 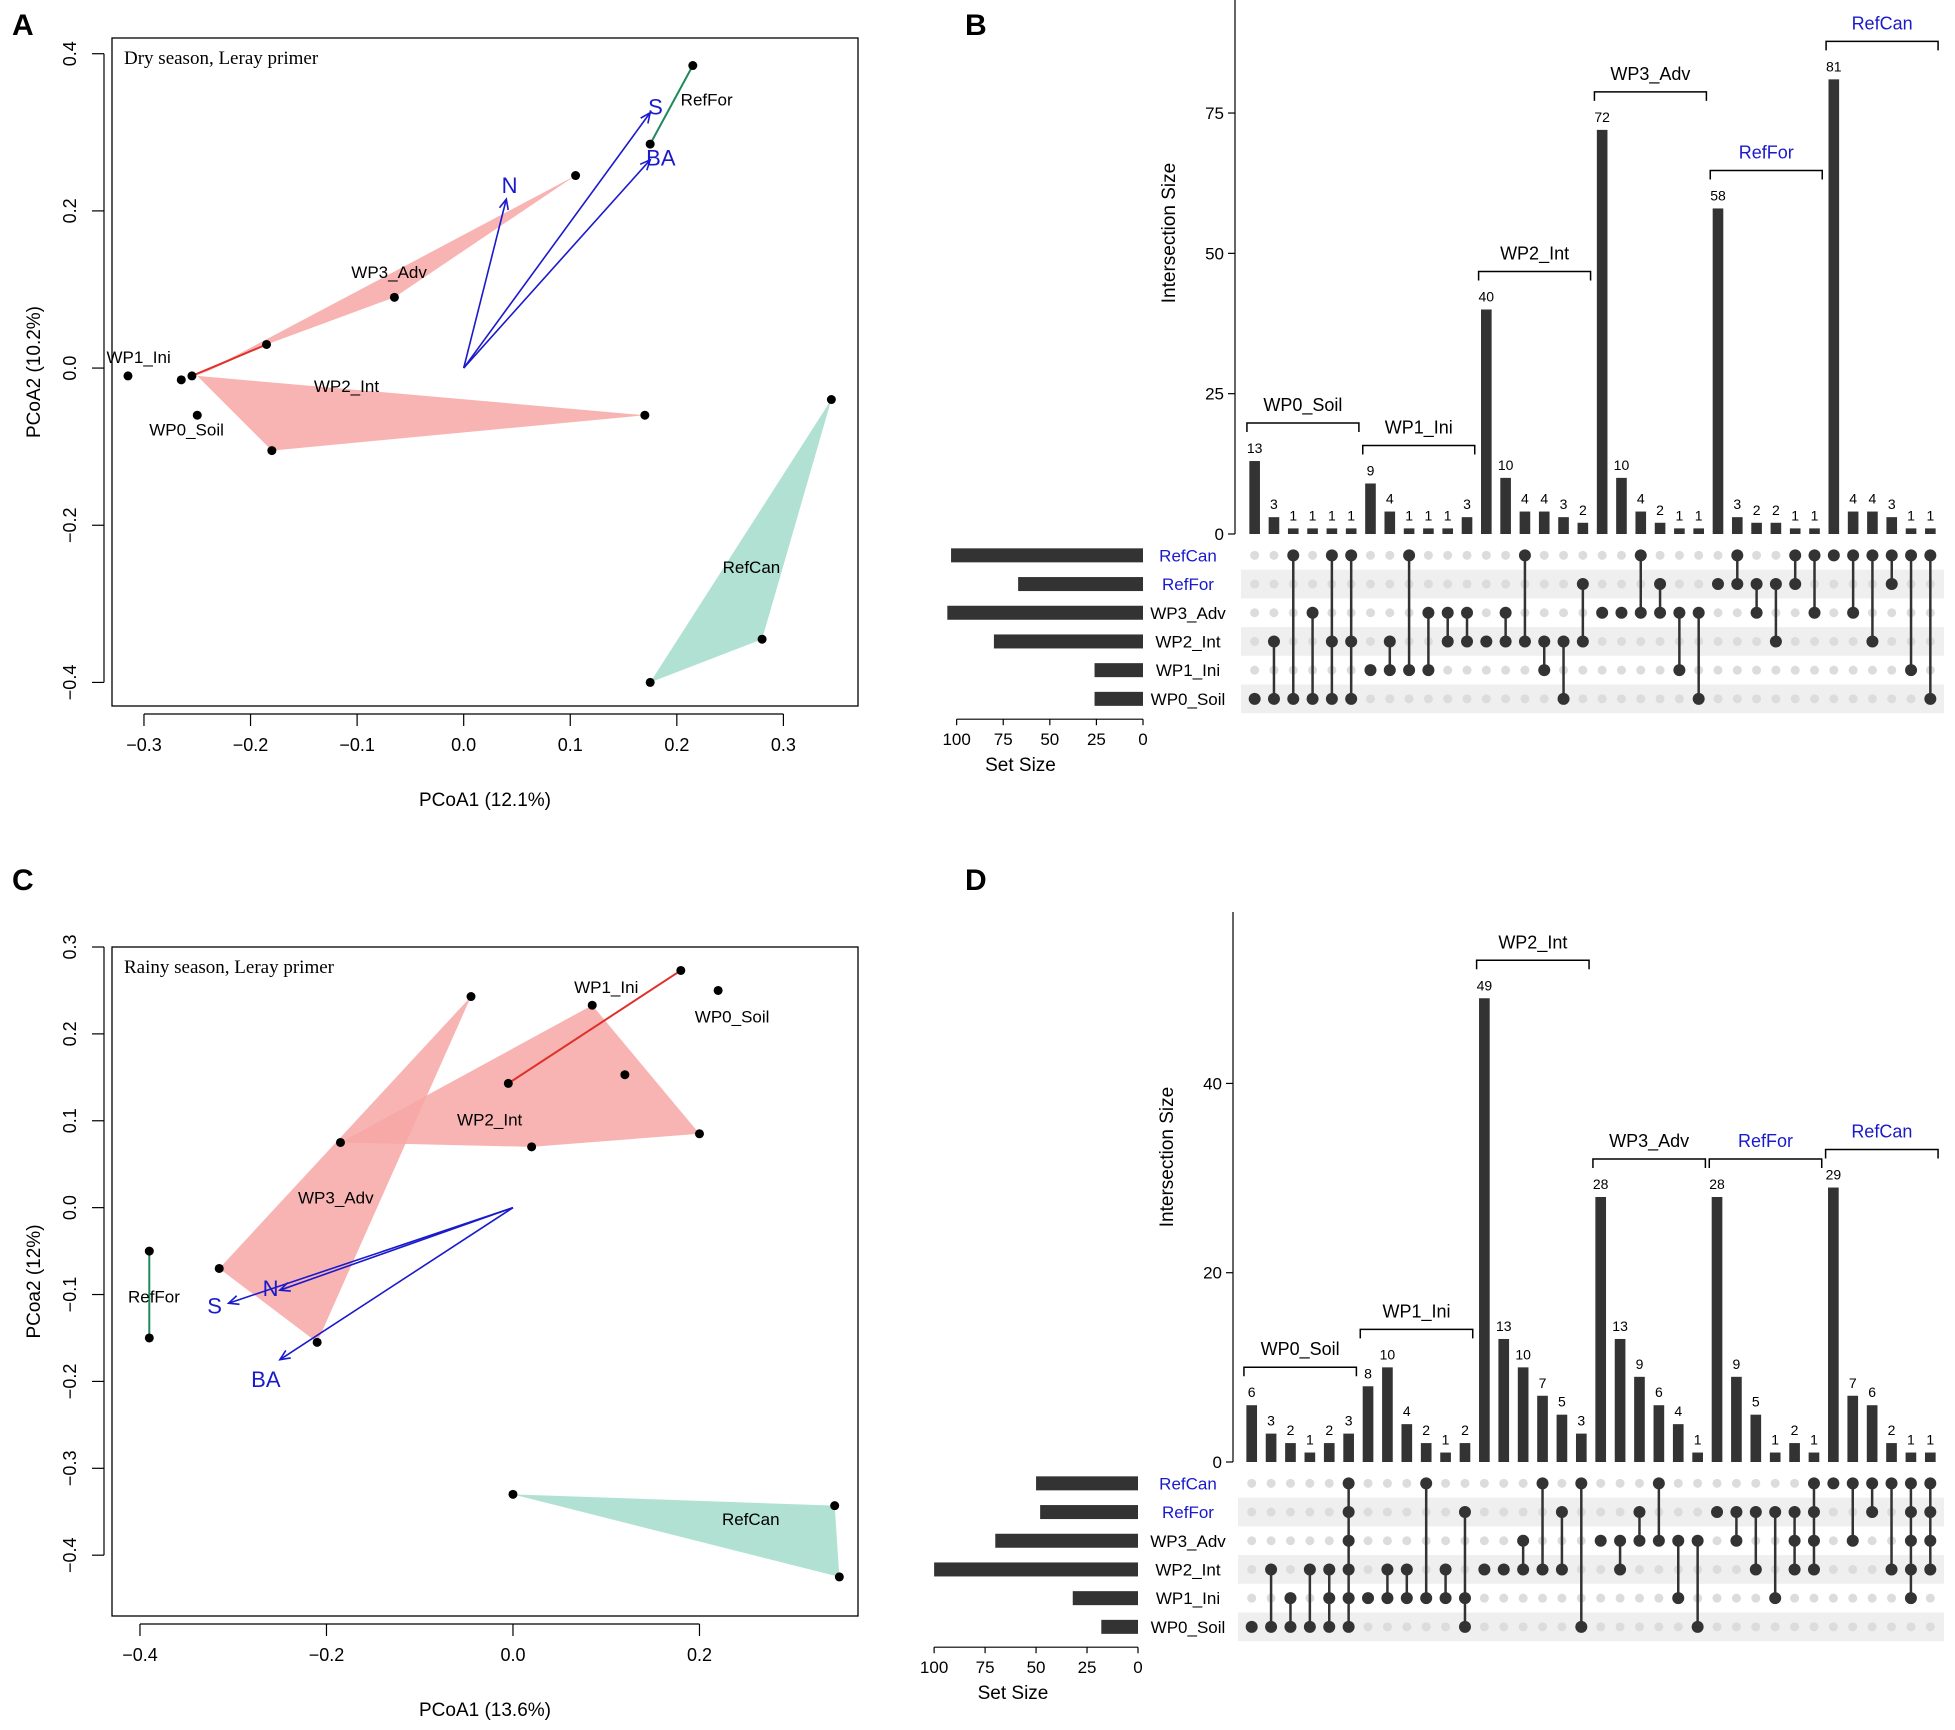 I want to click on y-tick-label: −0.4, so click(x=70, y=1555).